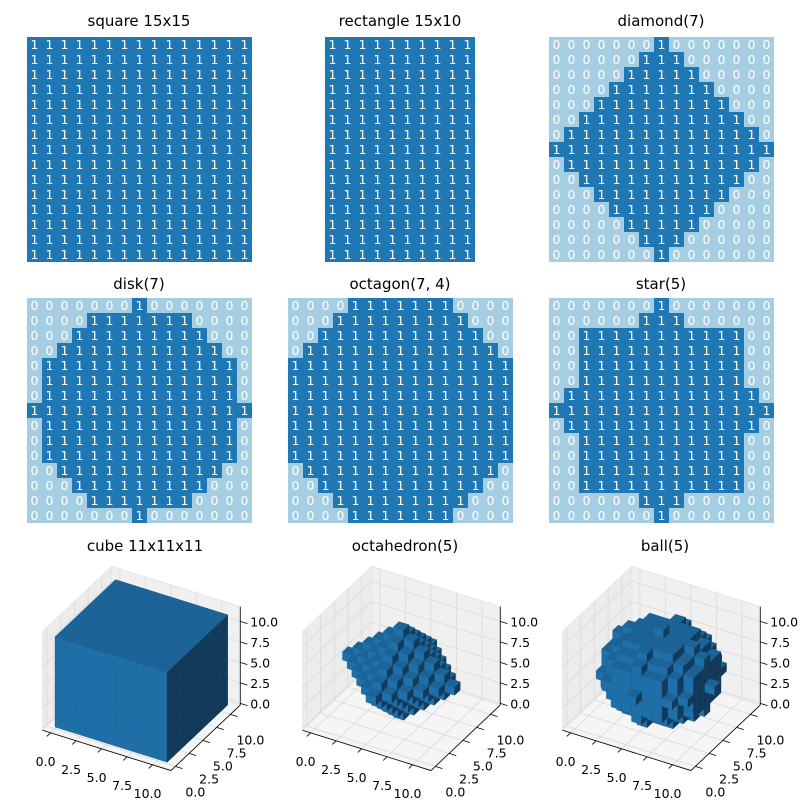  I want to click on y-tick-label: 7.5, so click(237, 752).